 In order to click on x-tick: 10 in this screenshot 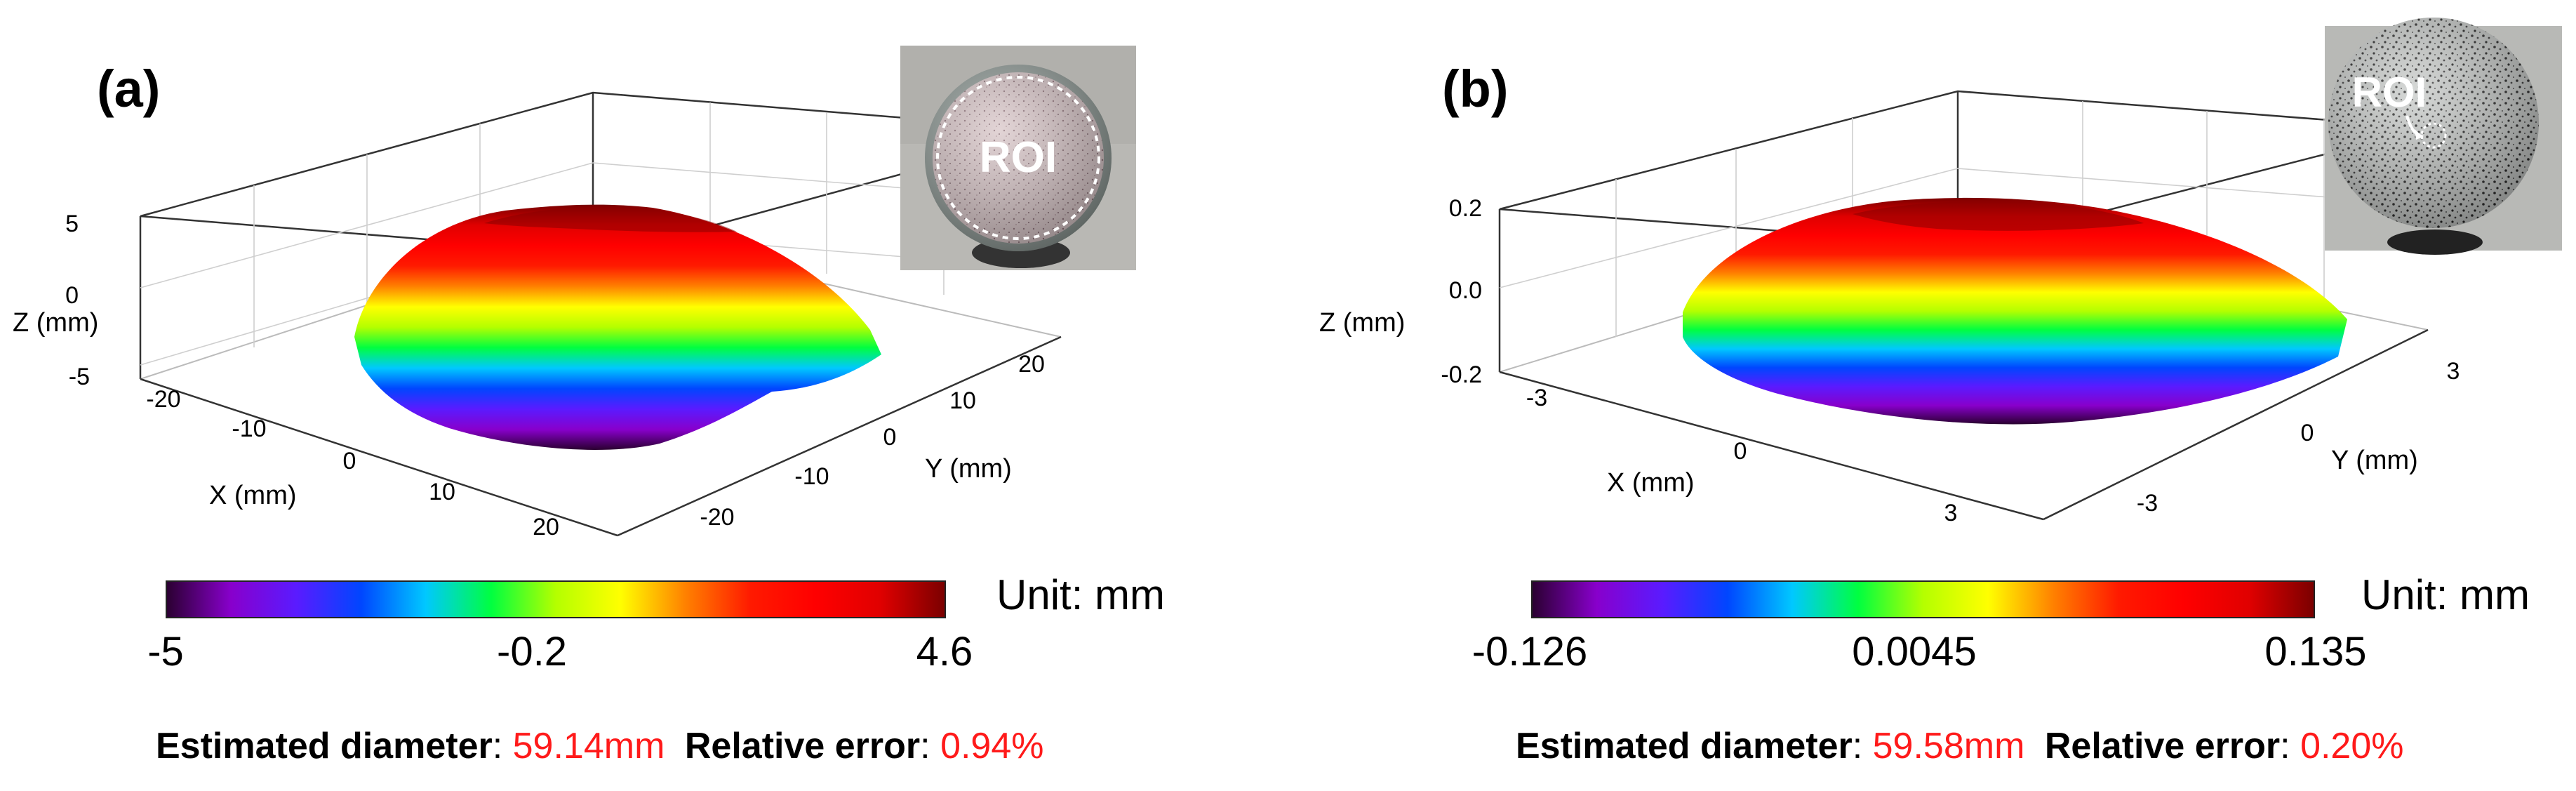, I will do `click(442, 492)`.